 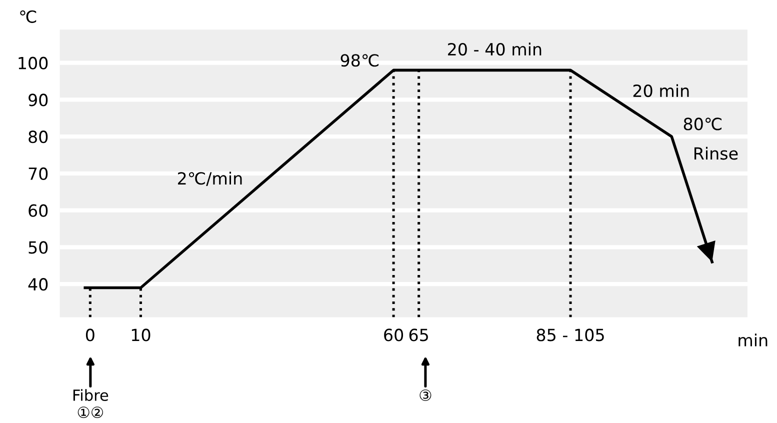 I want to click on text: Fibre ①②, so click(x=90, y=403).